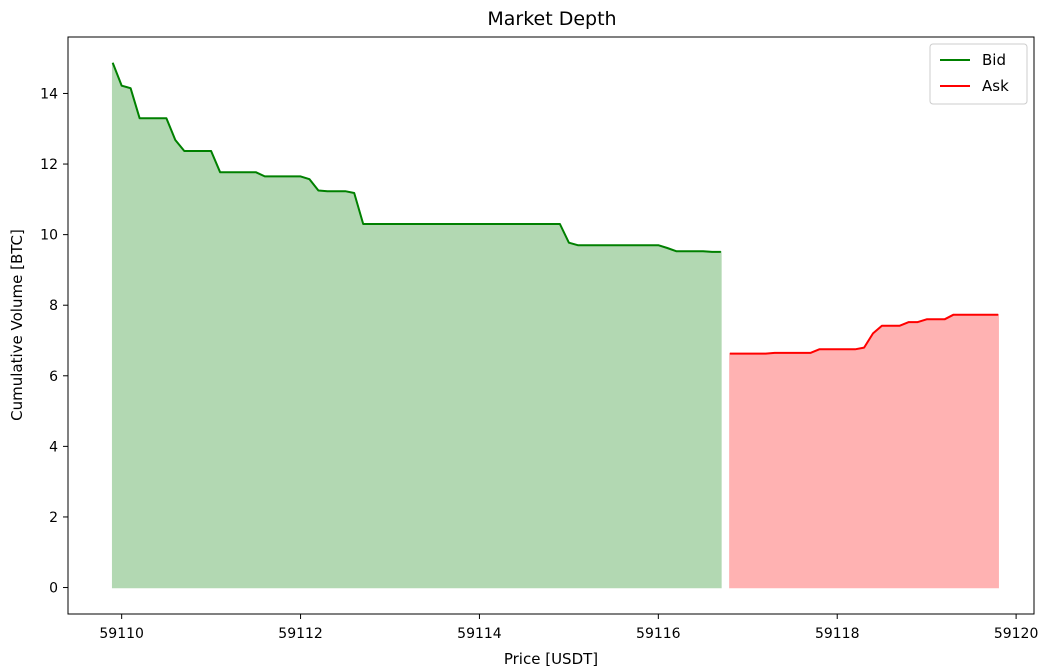 The width and height of the screenshot is (1043, 672). Describe the element at coordinates (837, 634) in the screenshot. I see `x-tick-label: 59118` at that location.